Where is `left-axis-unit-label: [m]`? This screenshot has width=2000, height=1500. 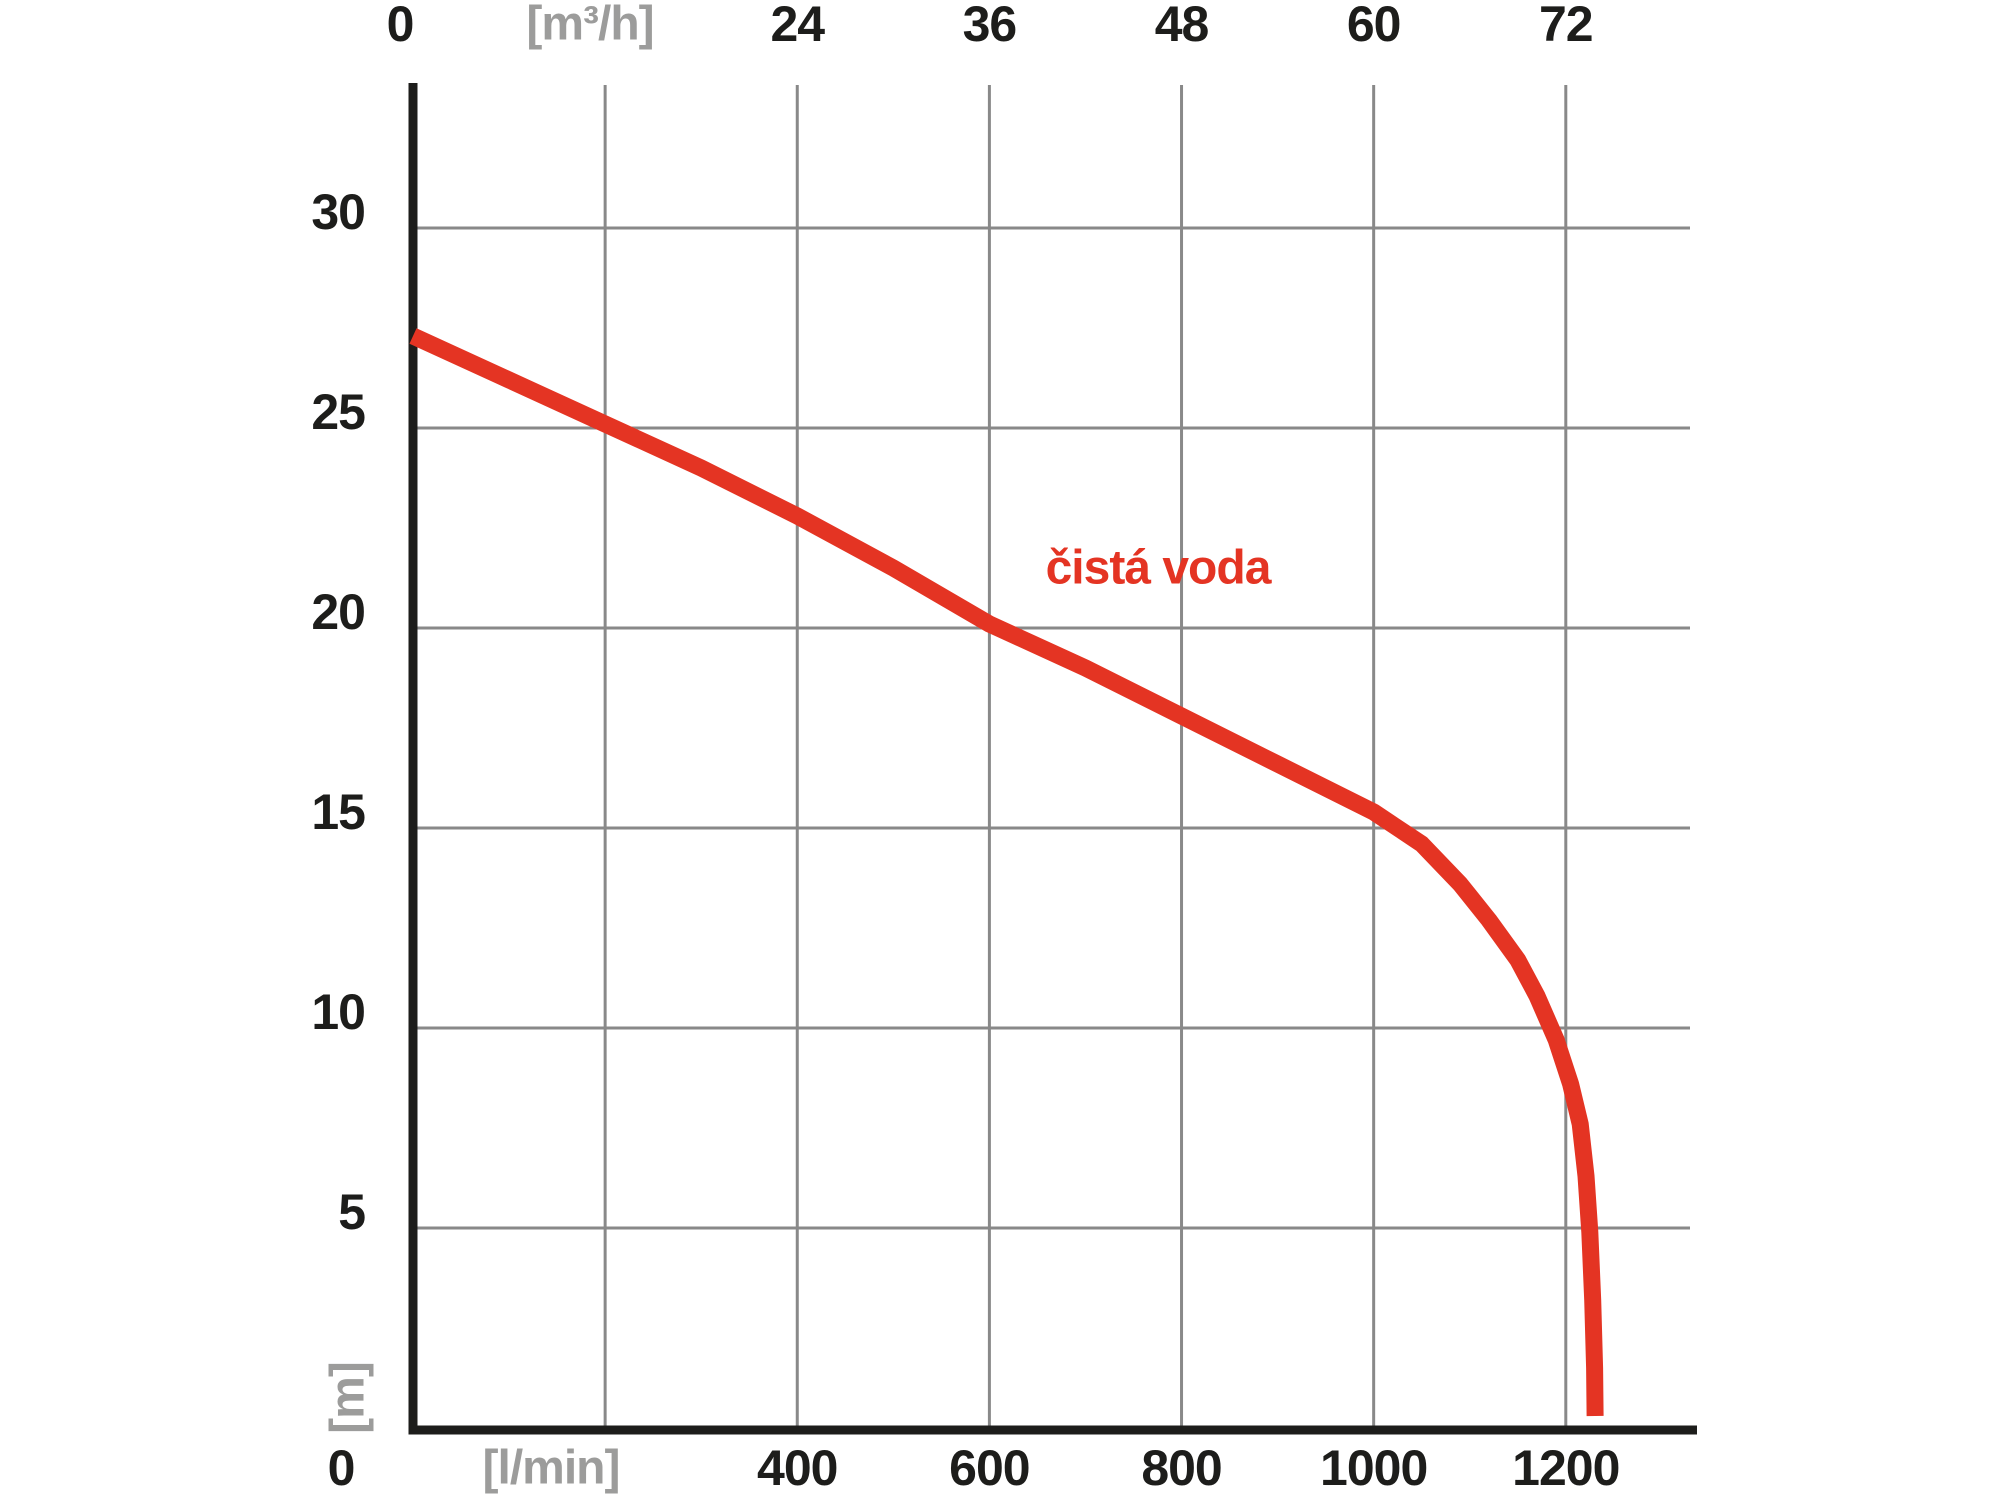 left-axis-unit-label: [m] is located at coordinates (348, 1398).